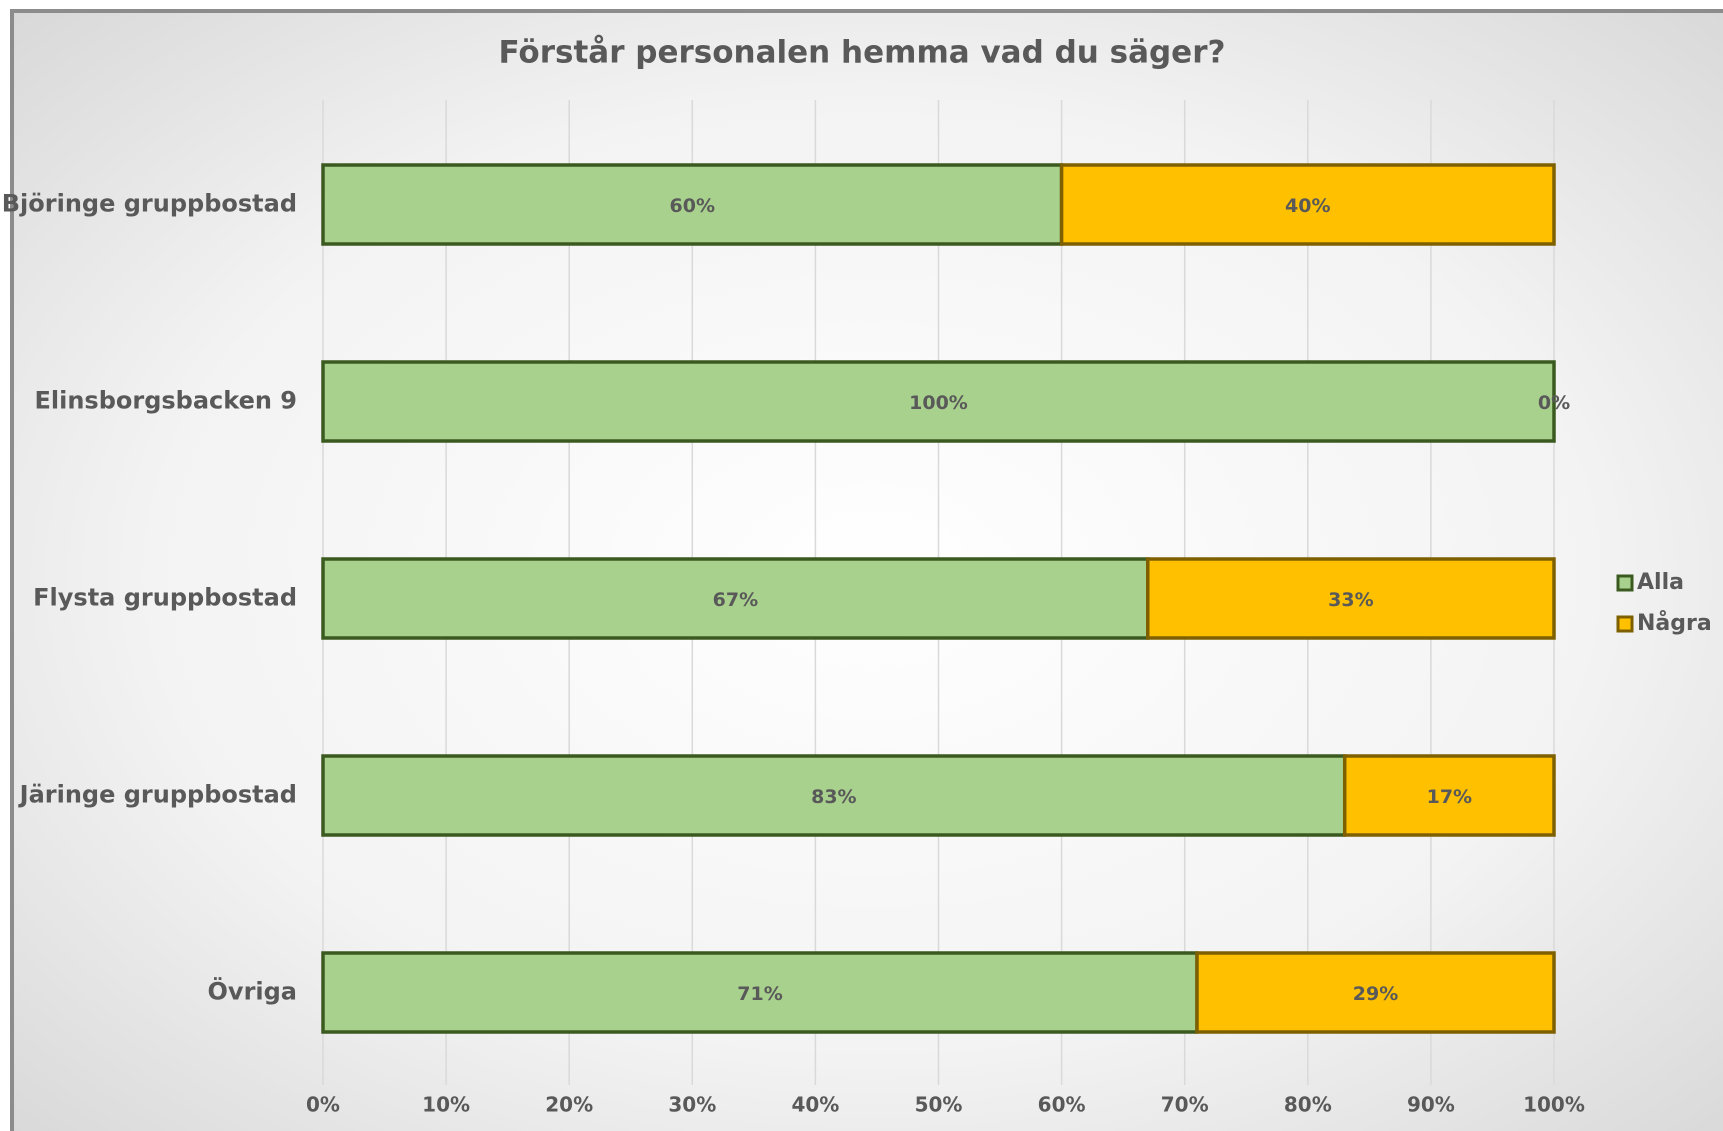 This screenshot has height=1131, width=1723. I want to click on x-tick-label: 60%, so click(1062, 1105).